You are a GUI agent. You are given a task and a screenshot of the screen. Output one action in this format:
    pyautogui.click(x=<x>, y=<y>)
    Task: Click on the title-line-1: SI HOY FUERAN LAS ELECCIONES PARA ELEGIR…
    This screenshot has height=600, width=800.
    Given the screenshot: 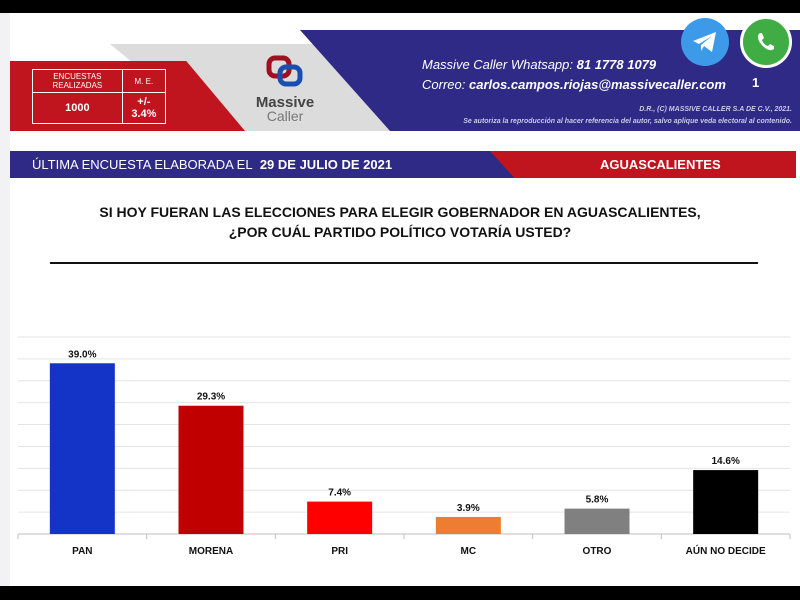 What is the action you would take?
    pyautogui.click(x=400, y=212)
    